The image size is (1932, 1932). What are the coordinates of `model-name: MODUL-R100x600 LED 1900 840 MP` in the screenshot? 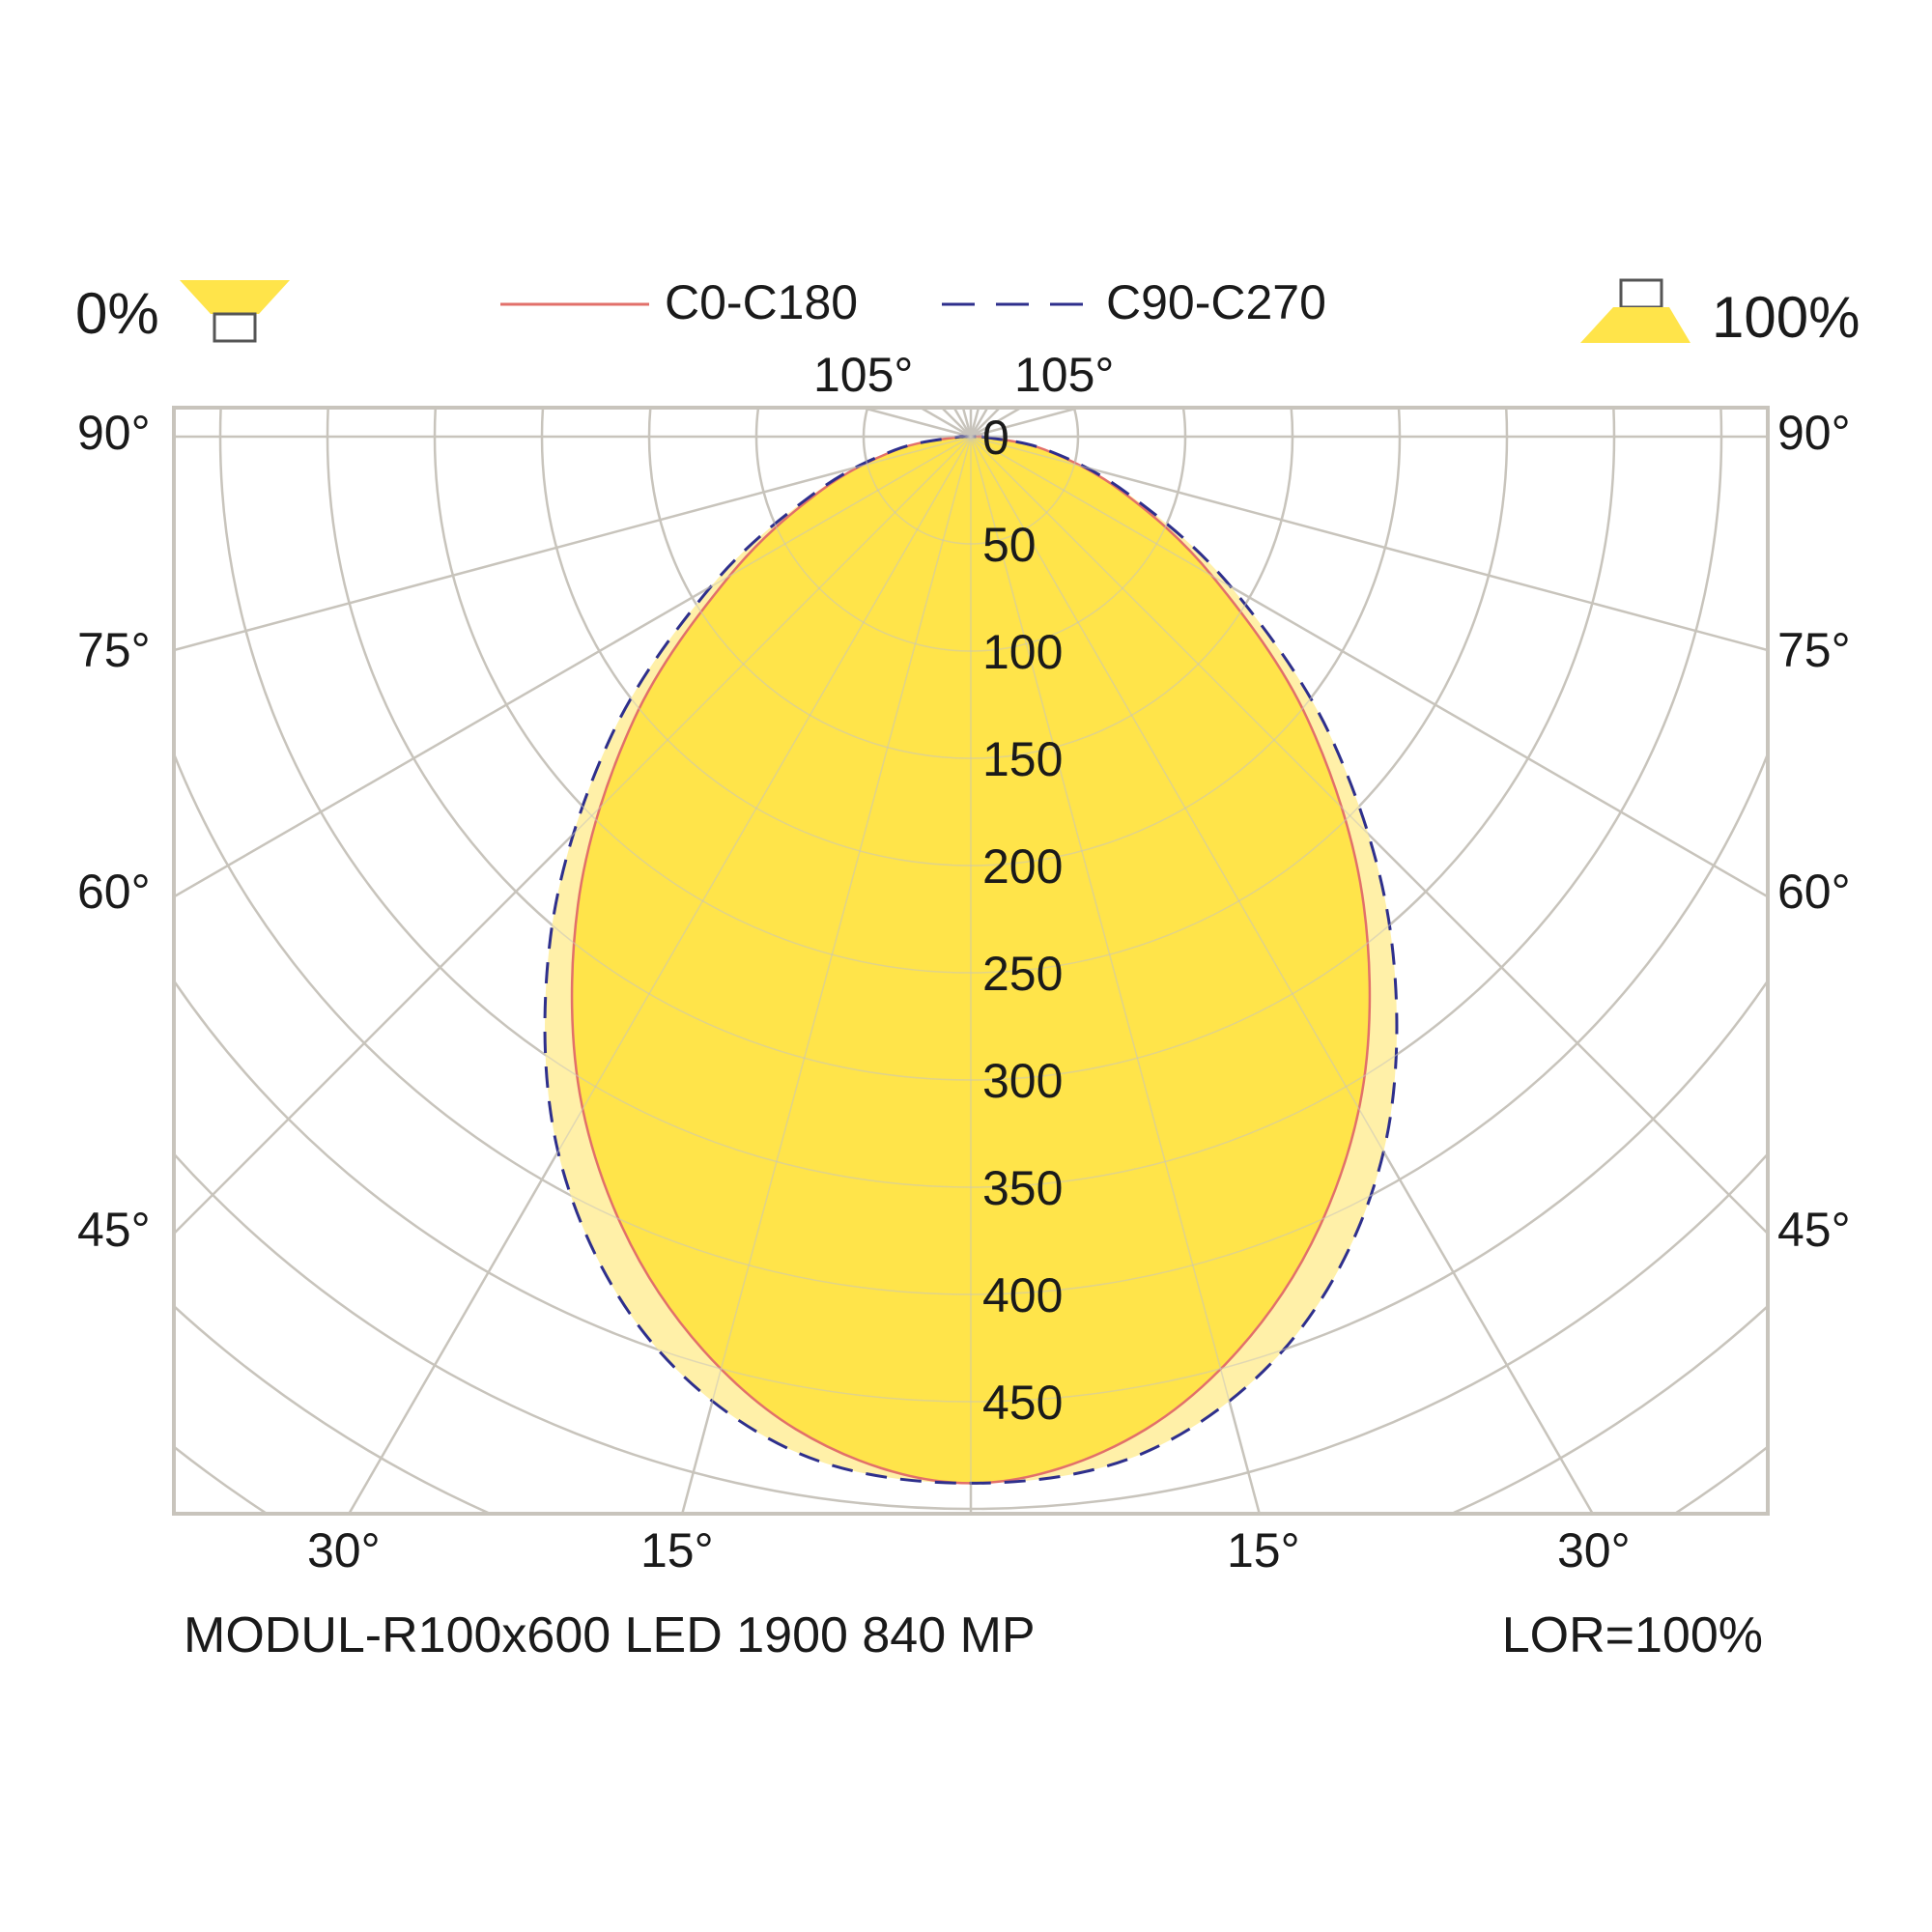 It's located at (610, 1635).